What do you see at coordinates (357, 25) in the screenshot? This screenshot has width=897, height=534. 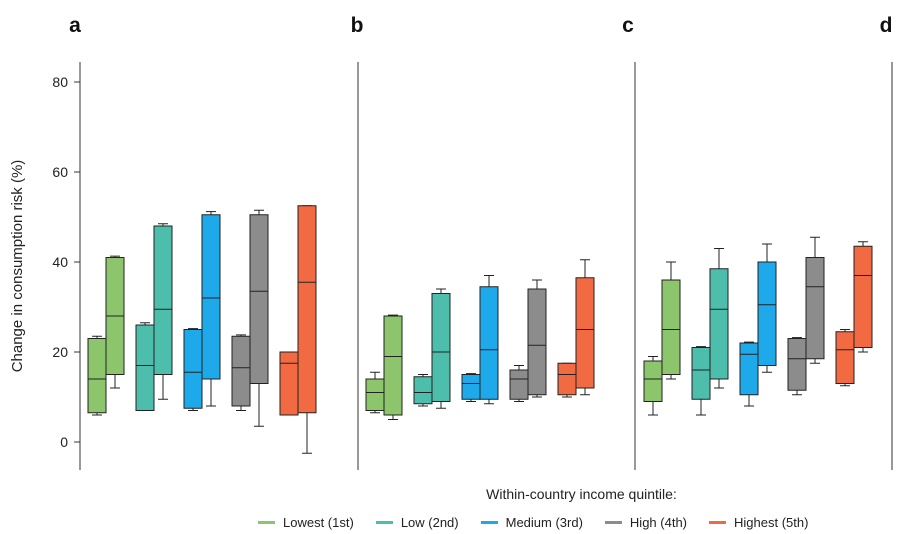 I see `panel-label-b: b` at bounding box center [357, 25].